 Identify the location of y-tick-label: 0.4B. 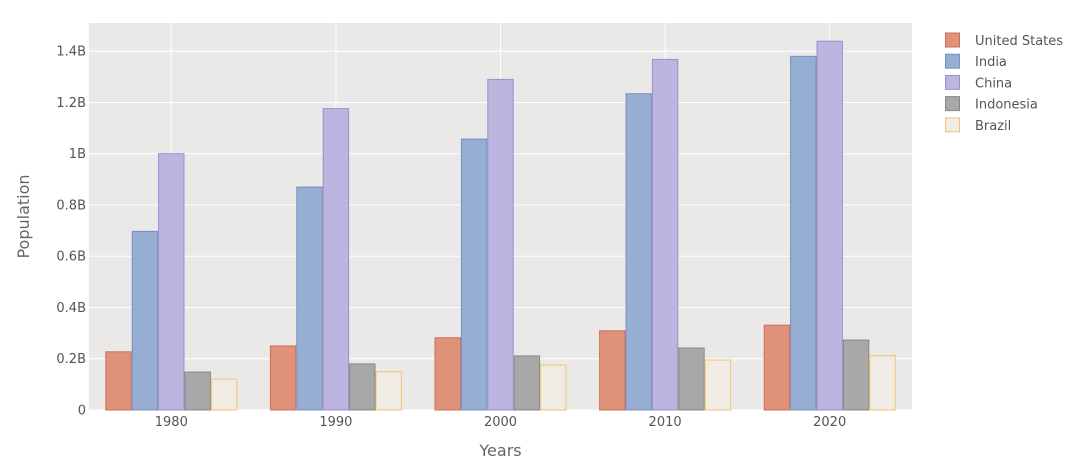
(71, 308).